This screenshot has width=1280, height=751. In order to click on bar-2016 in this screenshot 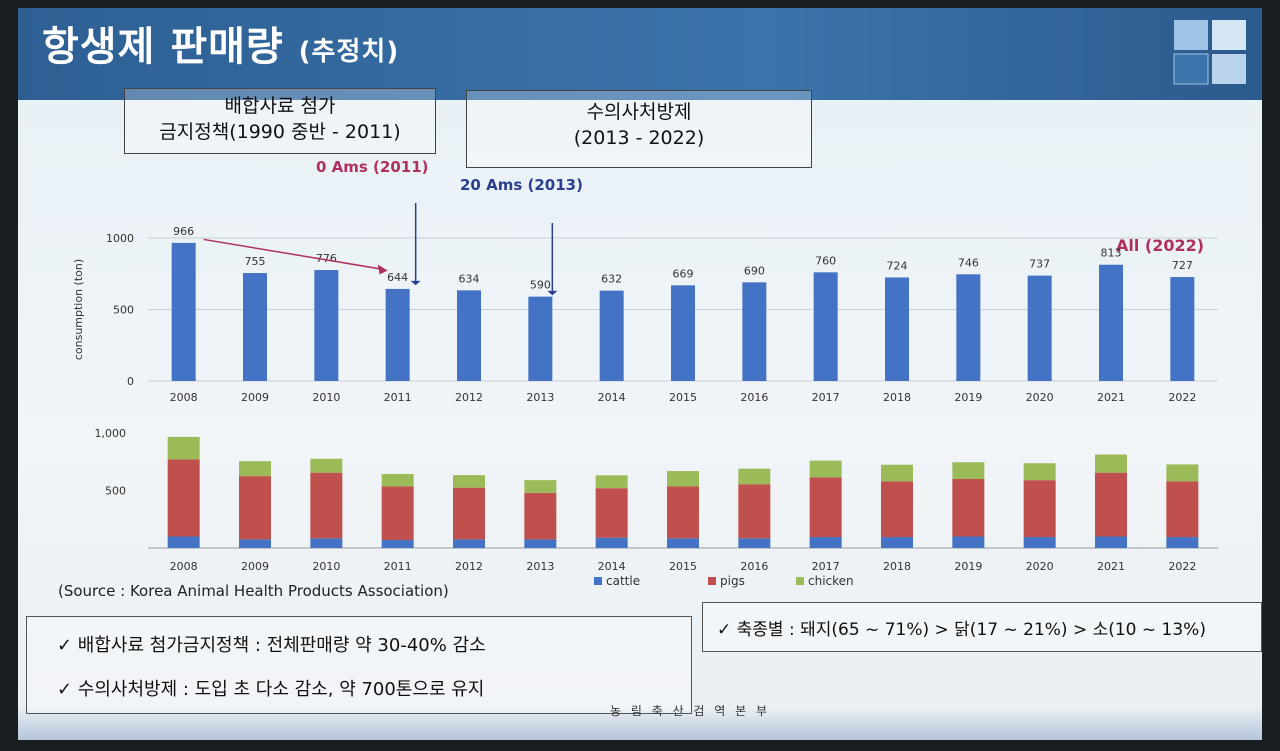, I will do `click(754, 331)`.